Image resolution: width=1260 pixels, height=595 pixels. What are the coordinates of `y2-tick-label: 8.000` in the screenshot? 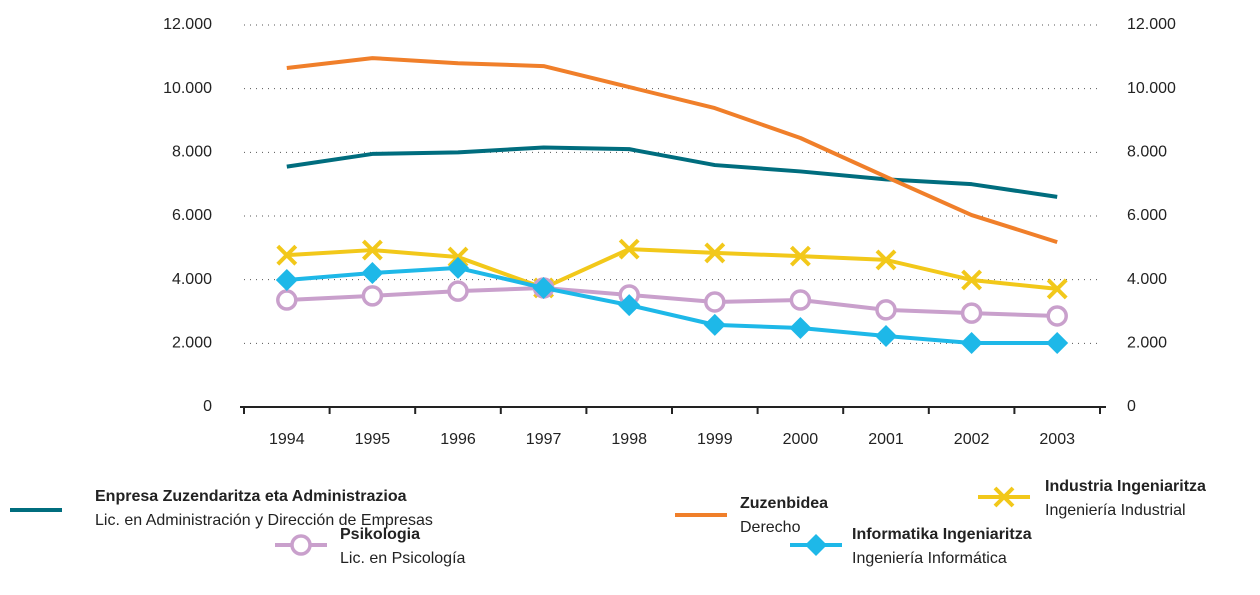 It's located at (1147, 152).